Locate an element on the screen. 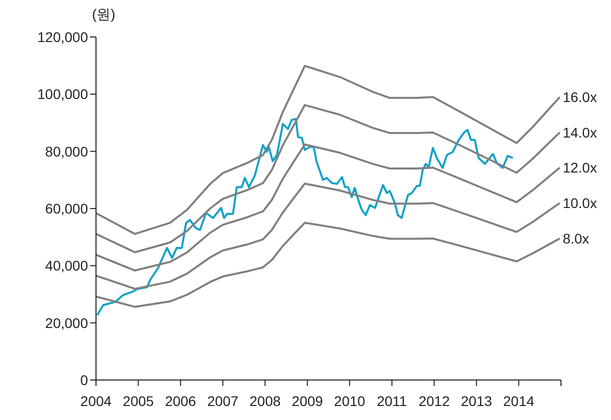 This screenshot has width=611, height=420. series-label: 16.0x is located at coordinates (579, 97).